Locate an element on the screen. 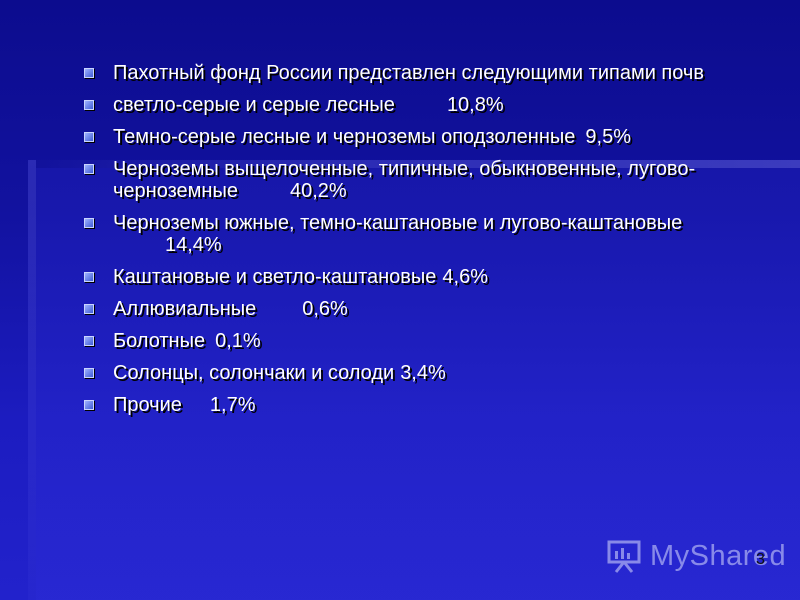  page-number: 3 is located at coordinates (760, 559).